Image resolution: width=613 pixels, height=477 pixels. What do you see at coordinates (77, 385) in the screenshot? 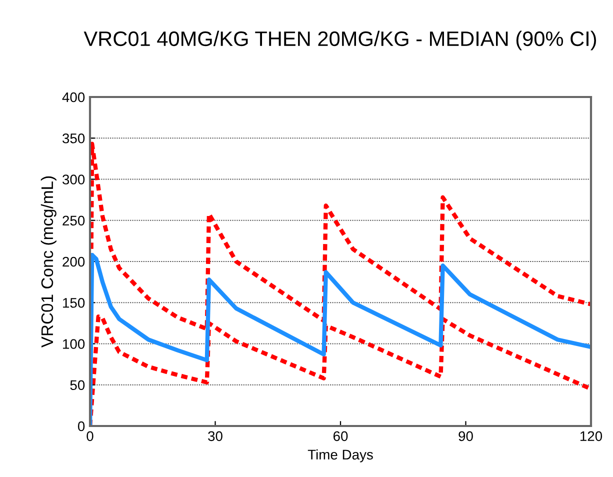
I see `y-tick-label: 50` at bounding box center [77, 385].